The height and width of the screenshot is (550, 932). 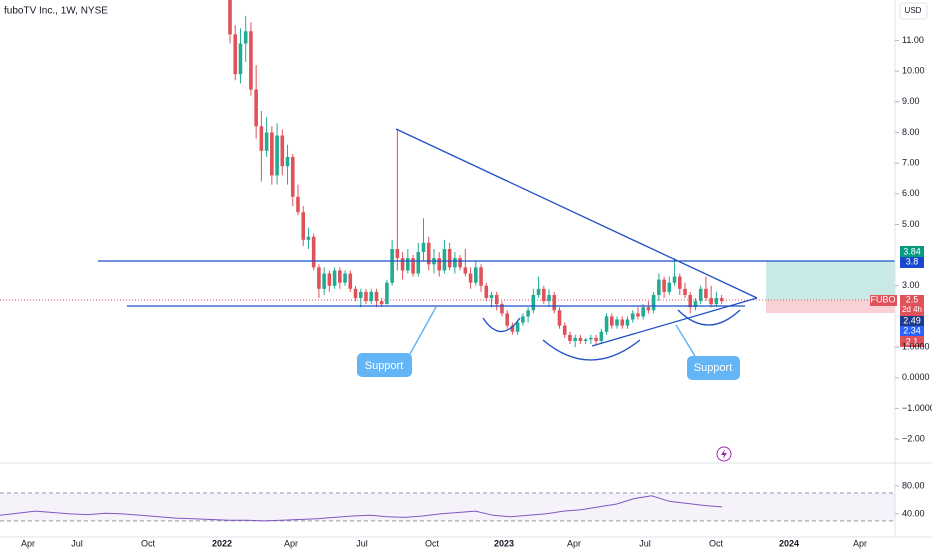 I want to click on y-tick-label: 10.00, so click(x=913, y=71).